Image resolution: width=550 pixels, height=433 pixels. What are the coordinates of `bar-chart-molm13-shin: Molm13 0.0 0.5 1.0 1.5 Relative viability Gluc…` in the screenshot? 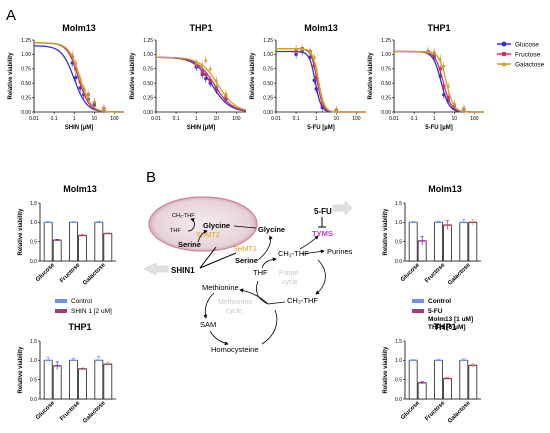 It's located at (67, 235).